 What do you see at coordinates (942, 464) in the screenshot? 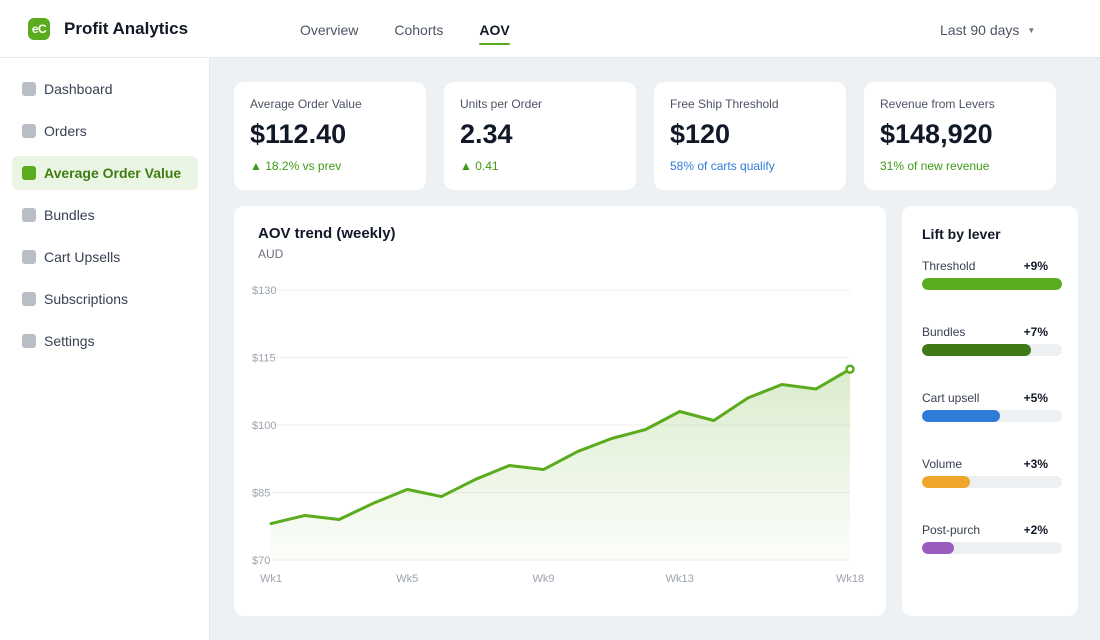
I see `lever-name: Volume` at bounding box center [942, 464].